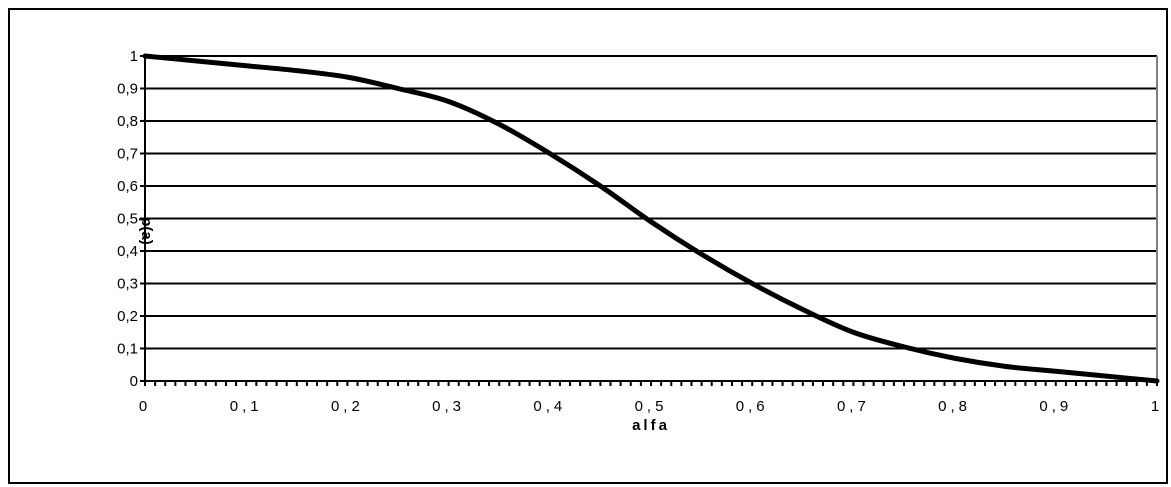 The image size is (1171, 487). I want to click on y-tick-label: 0,1, so click(127, 349).